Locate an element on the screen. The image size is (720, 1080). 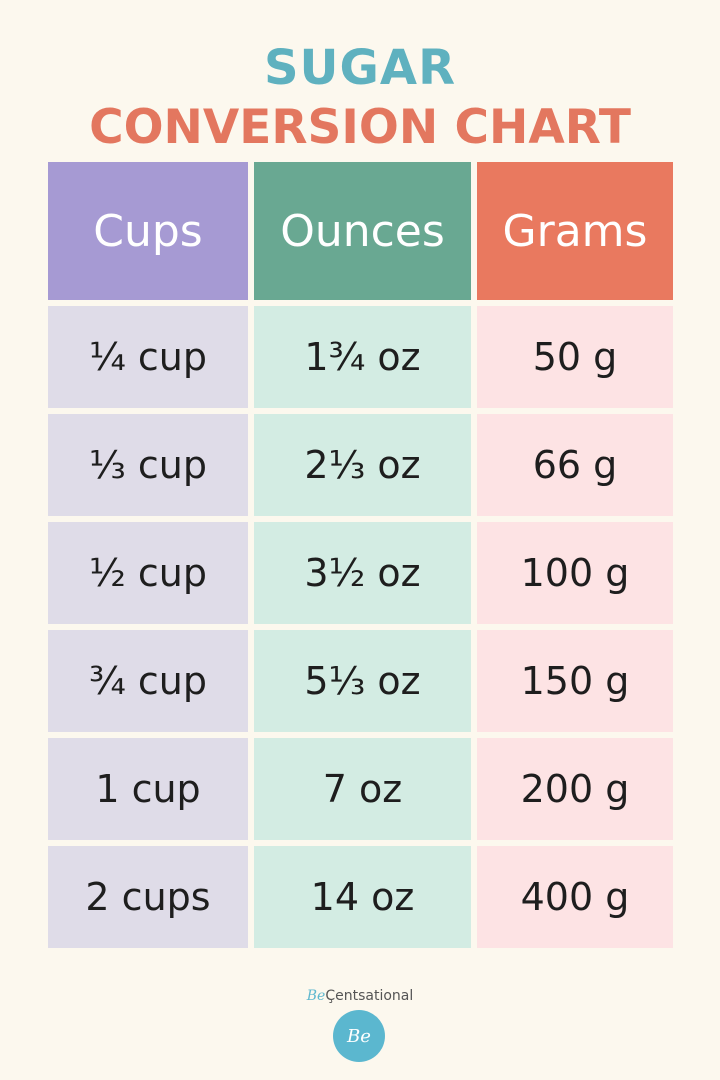
header-cups: Cups is located at coordinates (148, 231).